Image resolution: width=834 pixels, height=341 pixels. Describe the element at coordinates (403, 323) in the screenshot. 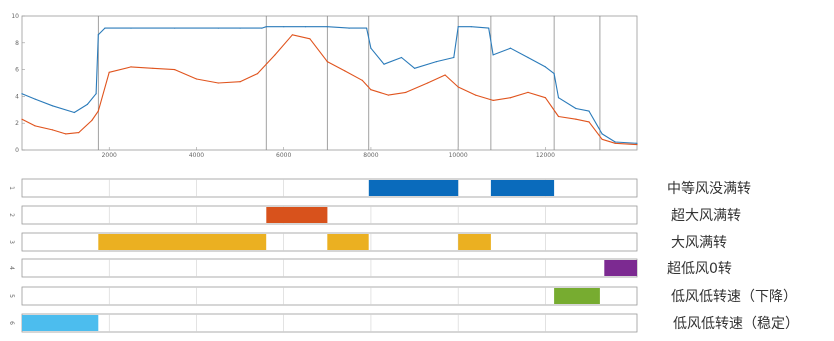

I see `state-row: 6 低风低转速（稳定）` at that location.